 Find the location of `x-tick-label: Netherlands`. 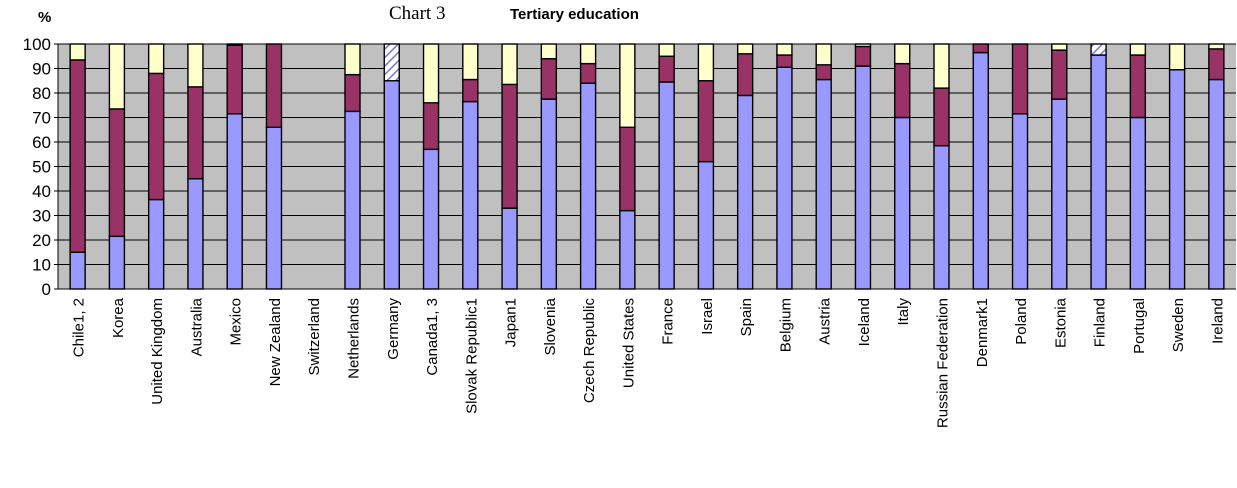

x-tick-label: Netherlands is located at coordinates (354, 338).